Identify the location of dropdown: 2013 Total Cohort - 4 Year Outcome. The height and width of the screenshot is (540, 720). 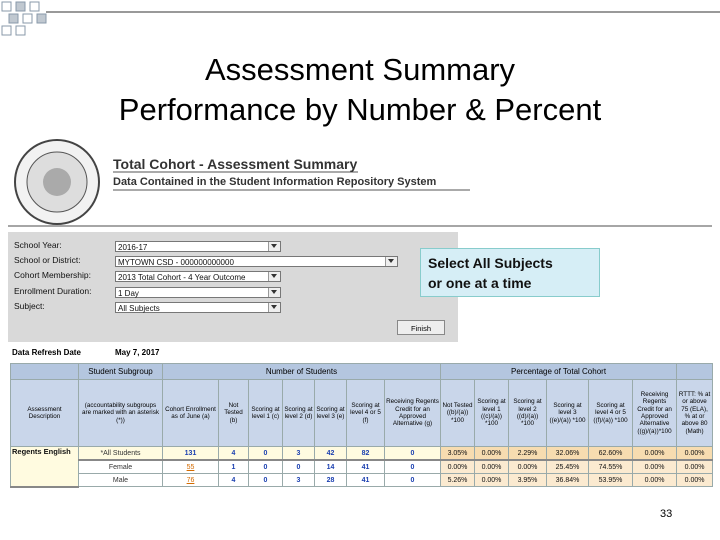
(198, 276).